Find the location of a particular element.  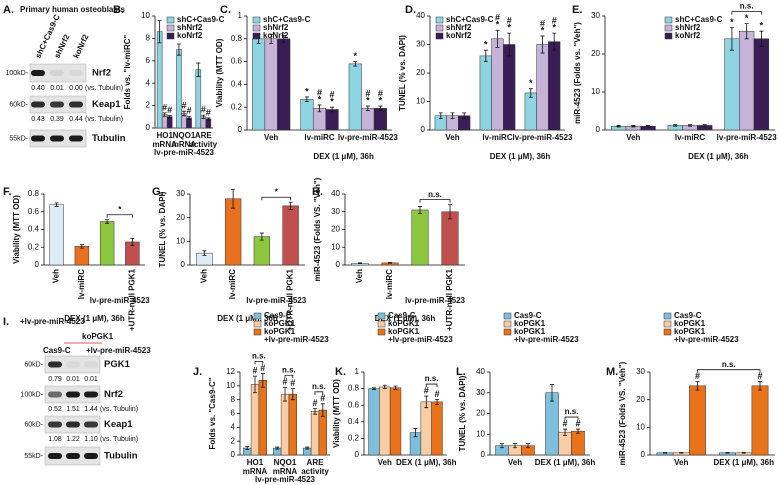

x-axis-label: DEX (1 μM), 36h is located at coordinates (405, 318).